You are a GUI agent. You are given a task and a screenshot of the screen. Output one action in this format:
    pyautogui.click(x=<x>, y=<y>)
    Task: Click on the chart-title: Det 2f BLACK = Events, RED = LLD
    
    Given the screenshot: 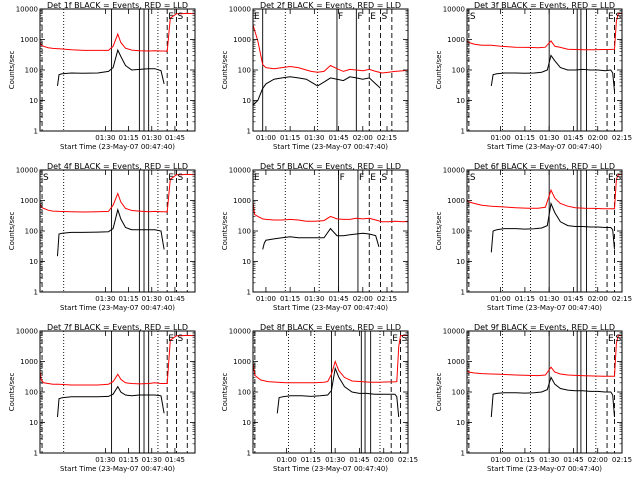 What is the action you would take?
    pyautogui.click(x=330, y=5)
    